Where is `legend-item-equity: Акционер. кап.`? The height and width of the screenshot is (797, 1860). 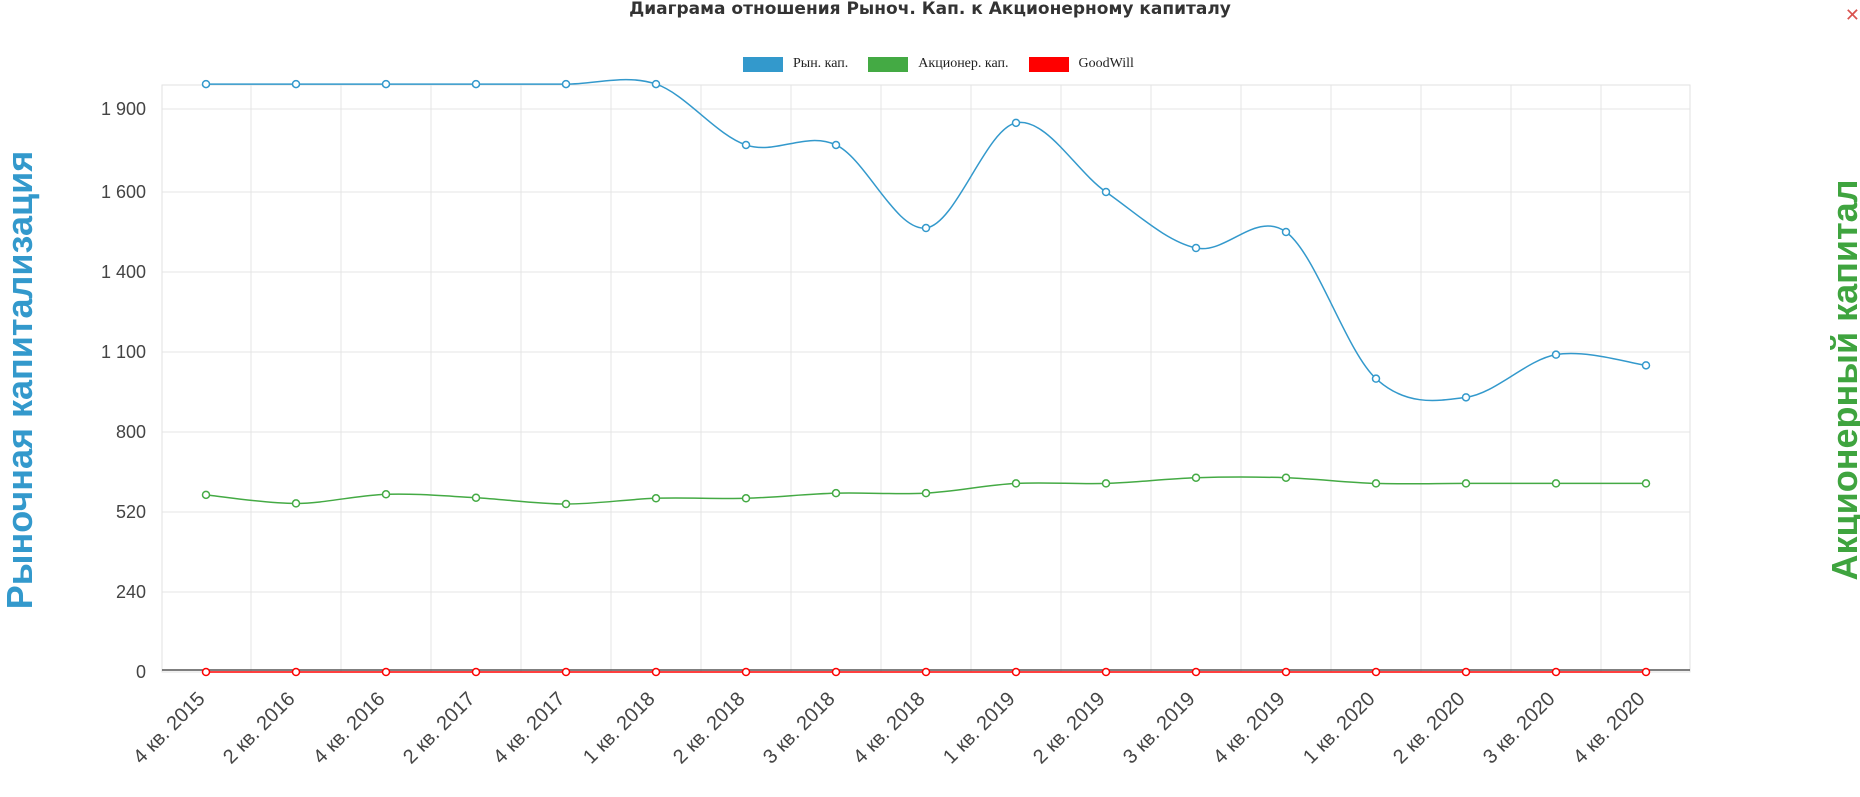 legend-item-equity: Акционер. кап. is located at coordinates (938, 64).